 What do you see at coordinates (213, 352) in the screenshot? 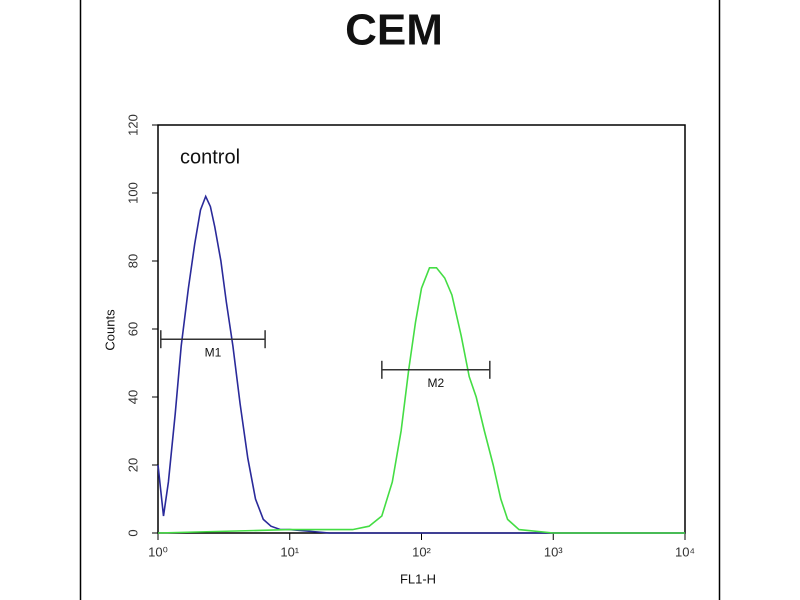
I see `marker-label: M1` at bounding box center [213, 352].